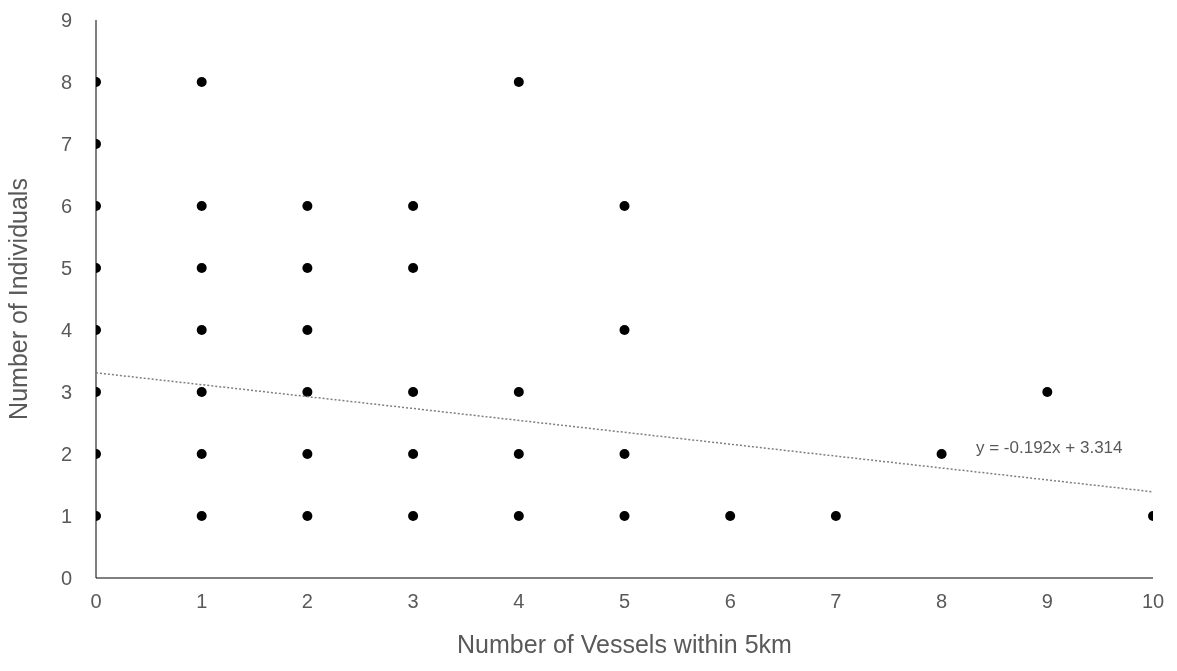 This screenshot has height=671, width=1177. Describe the element at coordinates (66, 330) in the screenshot. I see `y-tick-label: 4` at that location.